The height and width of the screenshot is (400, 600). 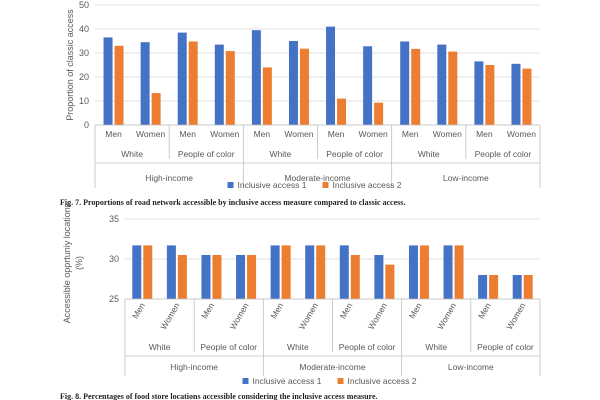 What do you see at coordinates (287, 381) in the screenshot?
I see `legend-label: Inclusive access 1` at bounding box center [287, 381].